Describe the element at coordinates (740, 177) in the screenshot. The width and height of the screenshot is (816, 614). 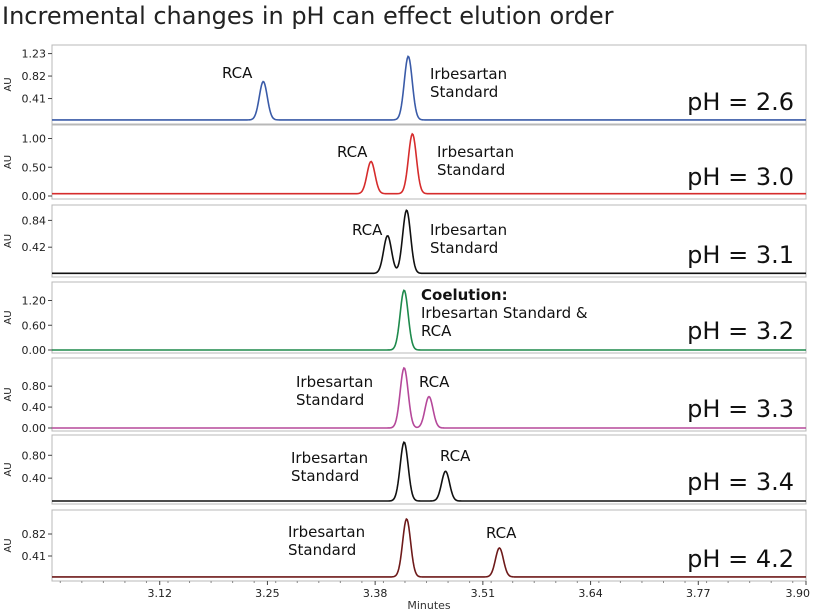
I see `ph-label: pH = 3.0` at that location.